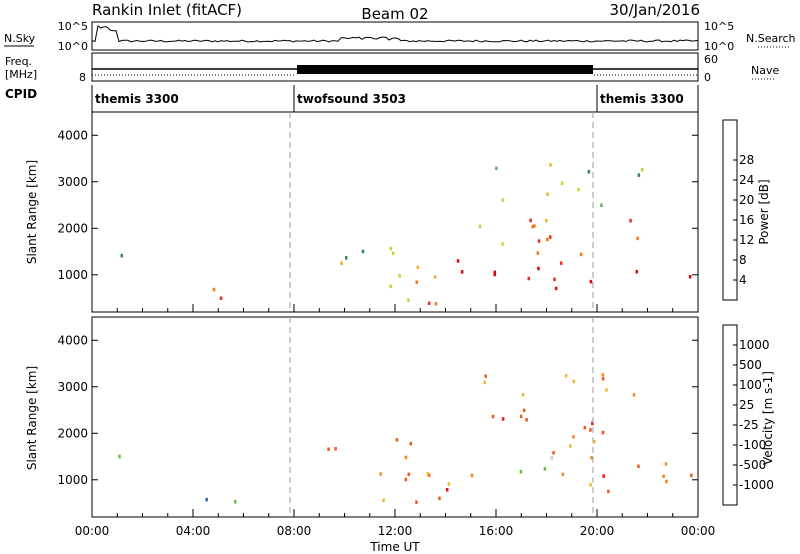  I want to click on colorbar-tick-label: 16, so click(746, 220).